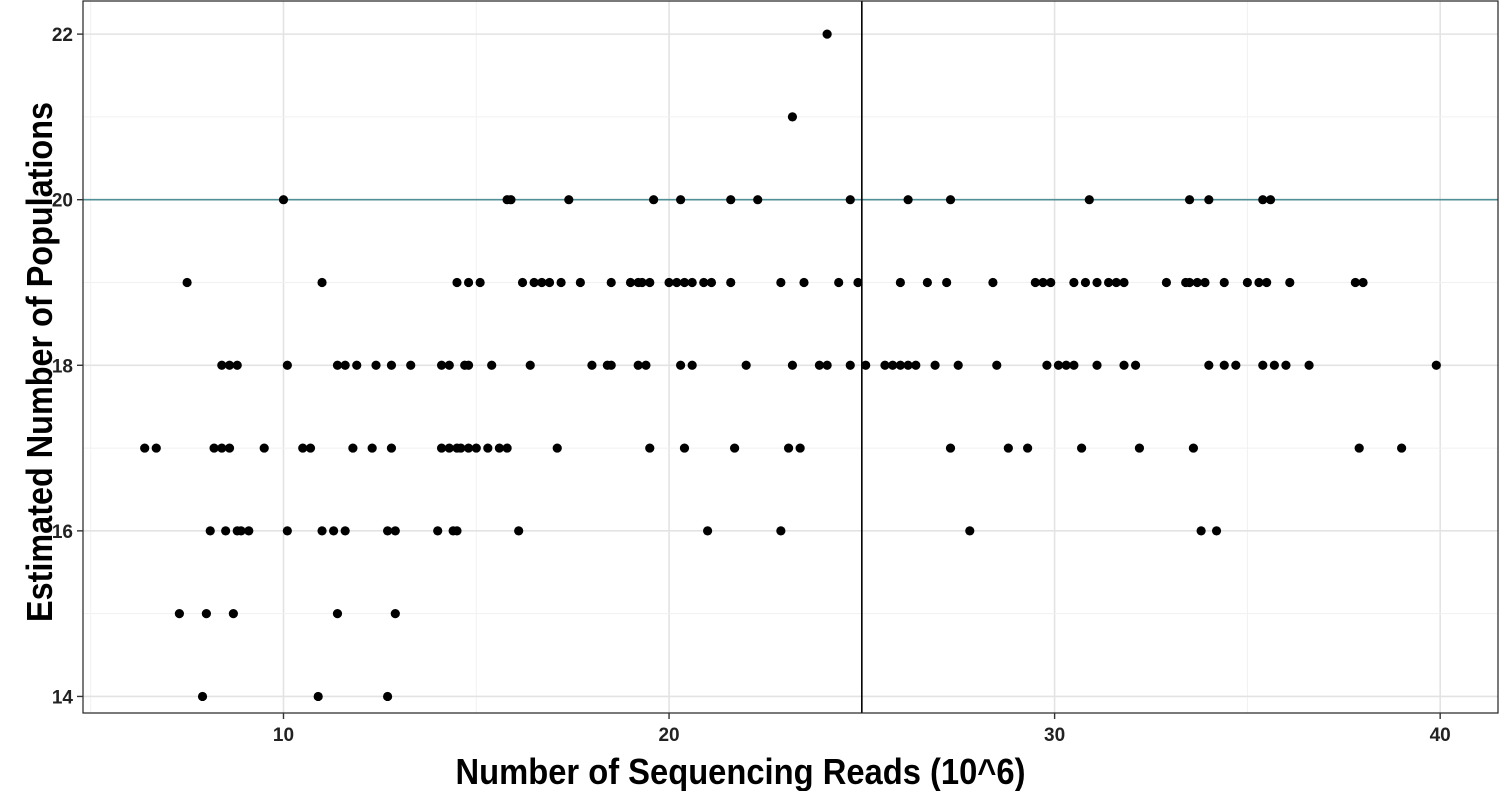  Describe the element at coordinates (283, 735) in the screenshot. I see `x-tick-label: 10` at that location.